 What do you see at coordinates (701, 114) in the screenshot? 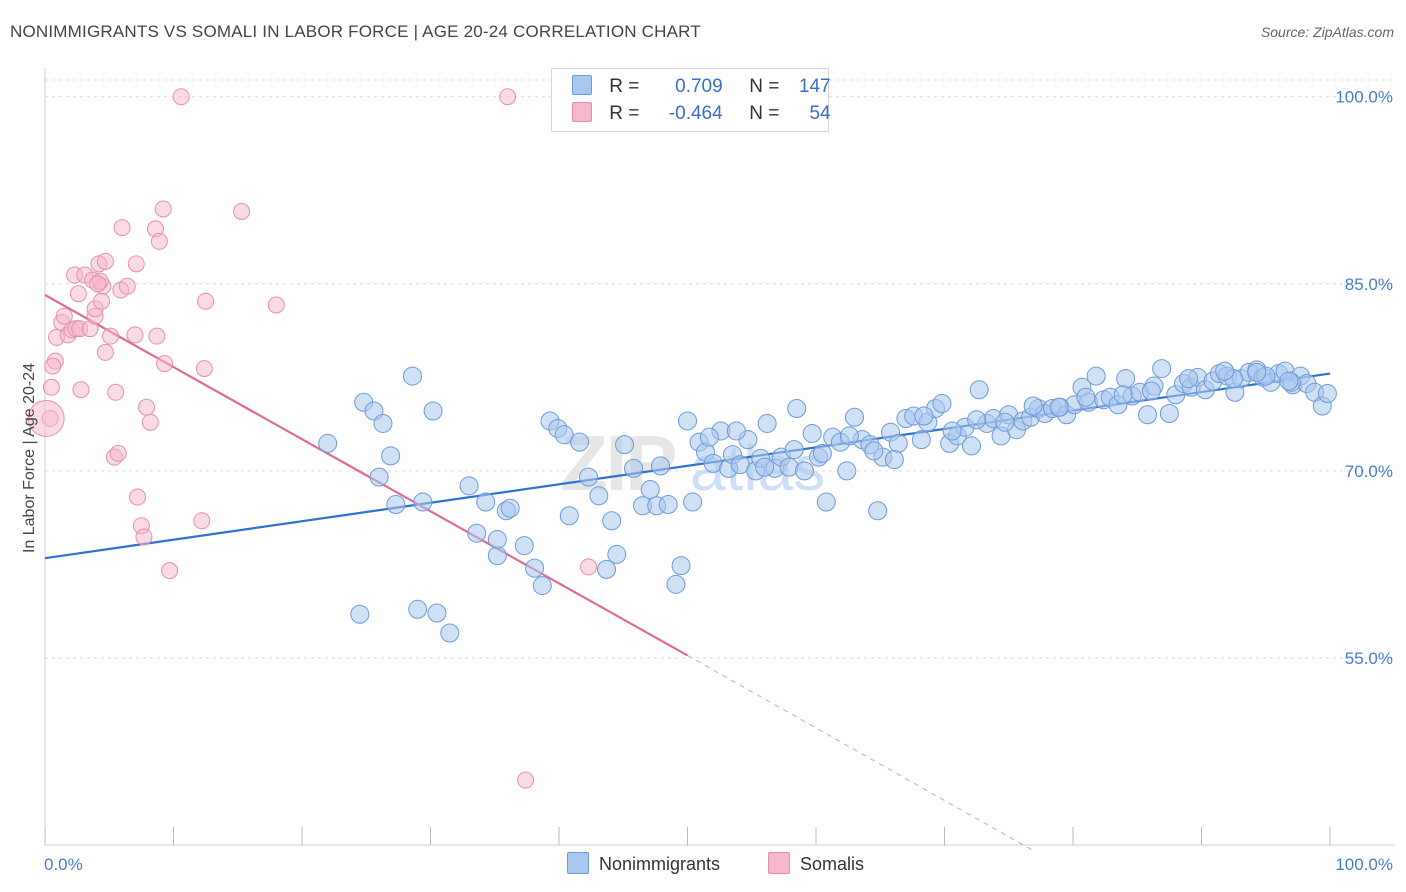
I see `legend-row-somalis: R = -0.464 N = 54` at bounding box center [701, 114].